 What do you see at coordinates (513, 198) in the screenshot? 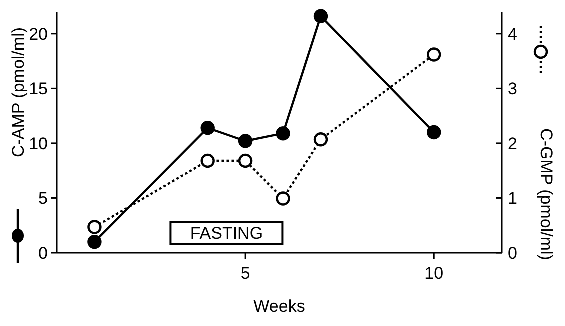
I see `y2-tick-label: 1` at bounding box center [513, 198].